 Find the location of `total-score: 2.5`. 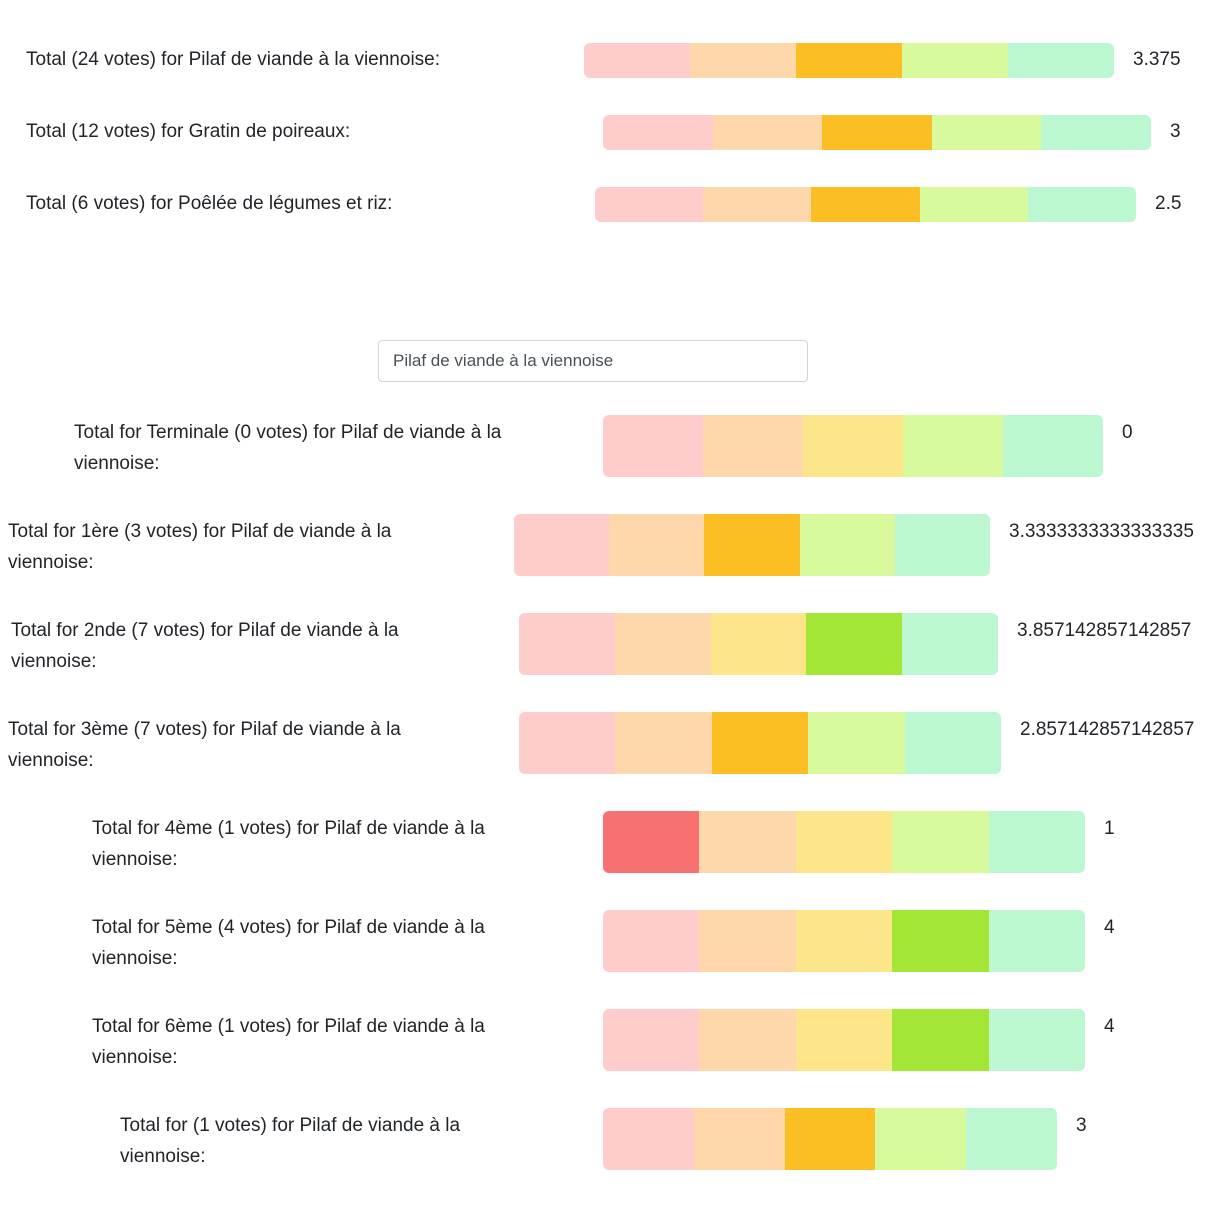

total-score: 2.5 is located at coordinates (1168, 203).